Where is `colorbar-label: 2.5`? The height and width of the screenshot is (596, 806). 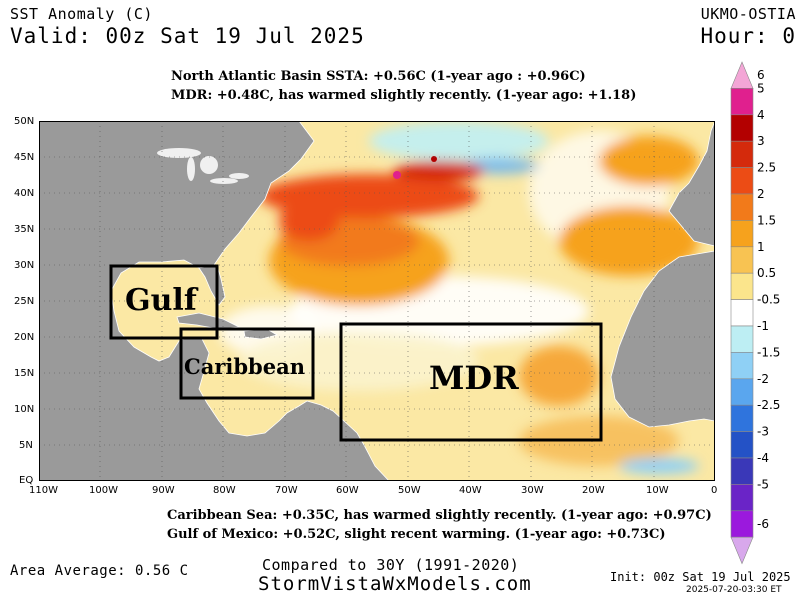 colorbar-label: 2.5 is located at coordinates (766, 168).